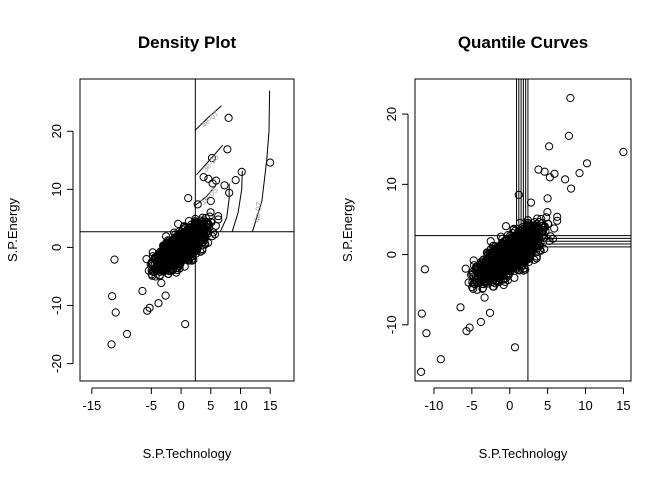 The width and height of the screenshot is (672, 480). I want to click on x-tick-label: -5, so click(472, 405).